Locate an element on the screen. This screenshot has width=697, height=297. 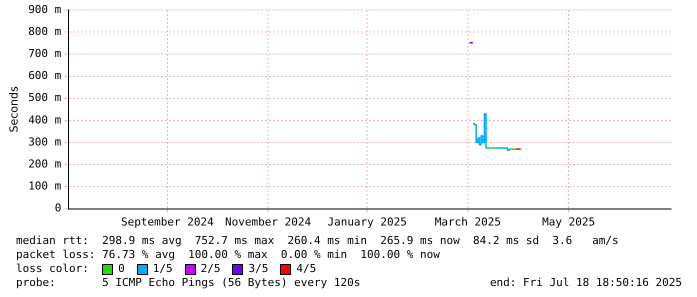
legend-label: 2/5 is located at coordinates (210, 269).